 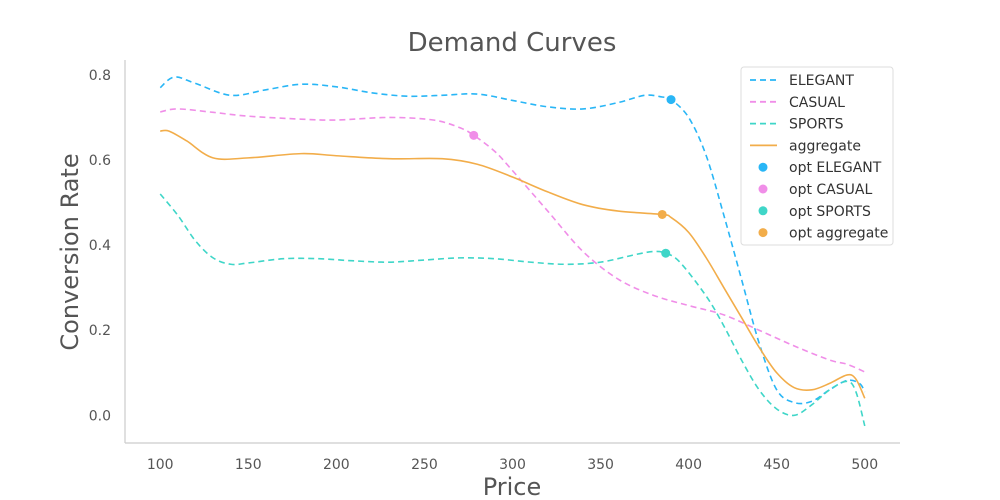 I want to click on legend-label-opt-casual: opt CASUAL, so click(x=830, y=190).